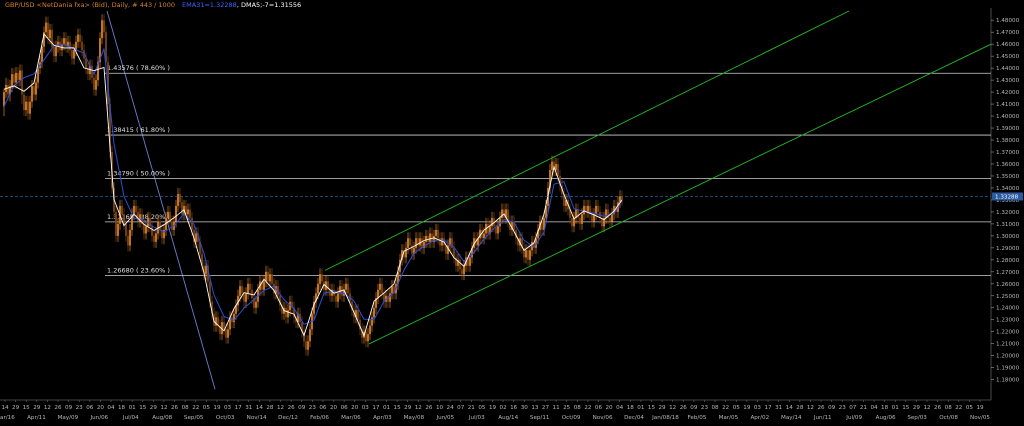  I want to click on fib-level-label: 1.43576 ( 78.60% ), so click(138, 68).